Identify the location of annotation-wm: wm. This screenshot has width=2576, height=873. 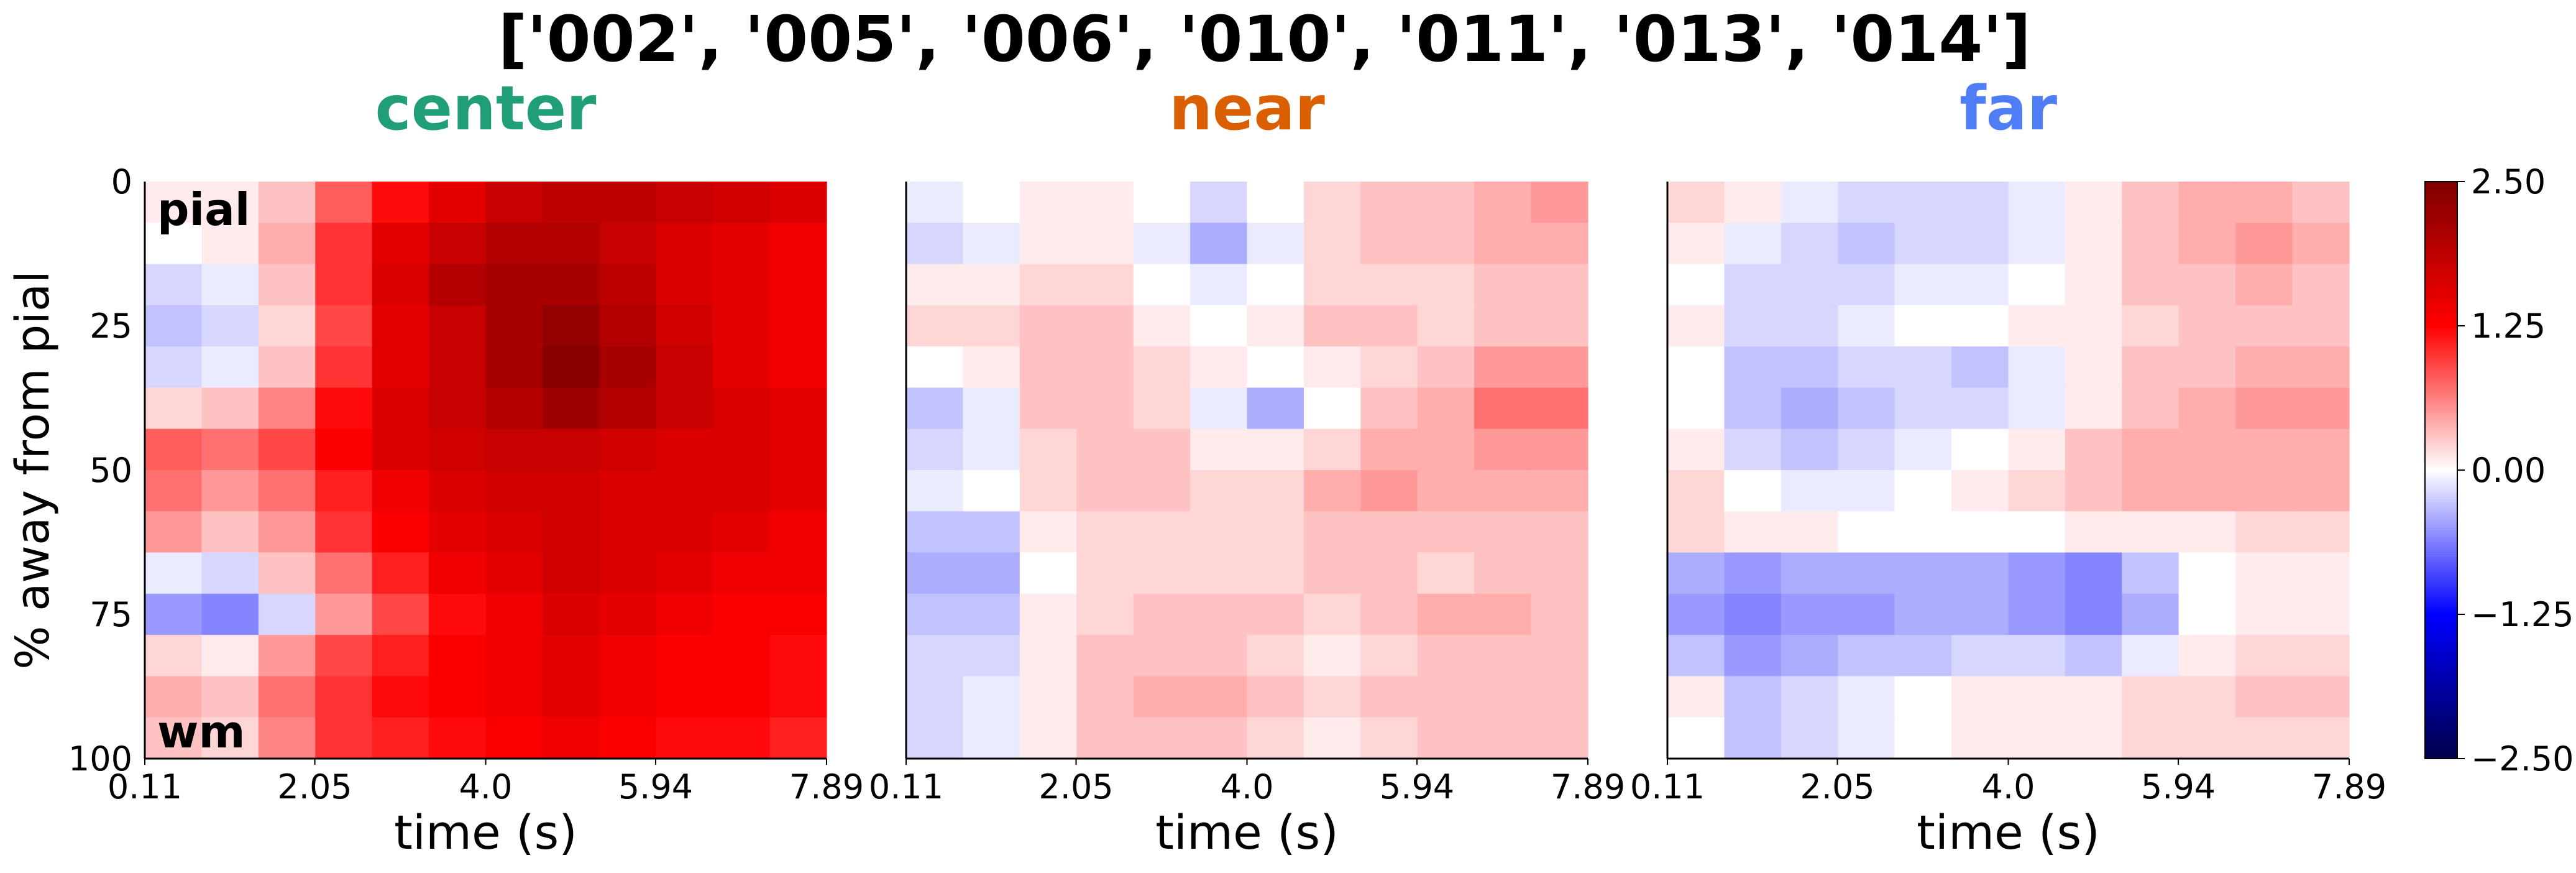
(201, 732).